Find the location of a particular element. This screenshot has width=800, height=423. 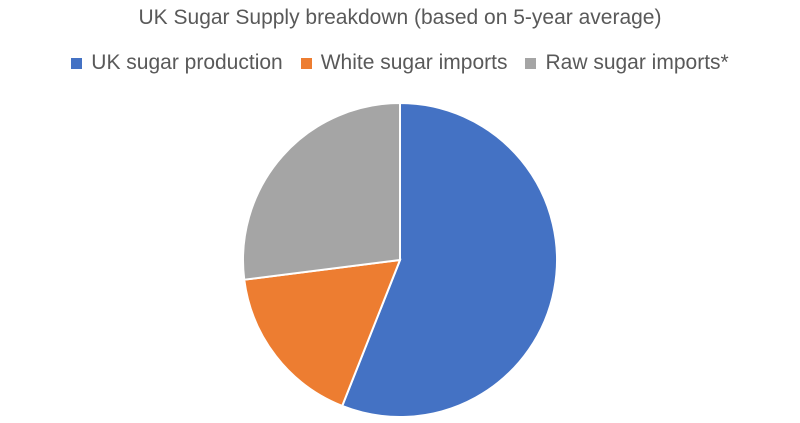

legend-label-uk-sugar-production: UK sugar production is located at coordinates (187, 62).